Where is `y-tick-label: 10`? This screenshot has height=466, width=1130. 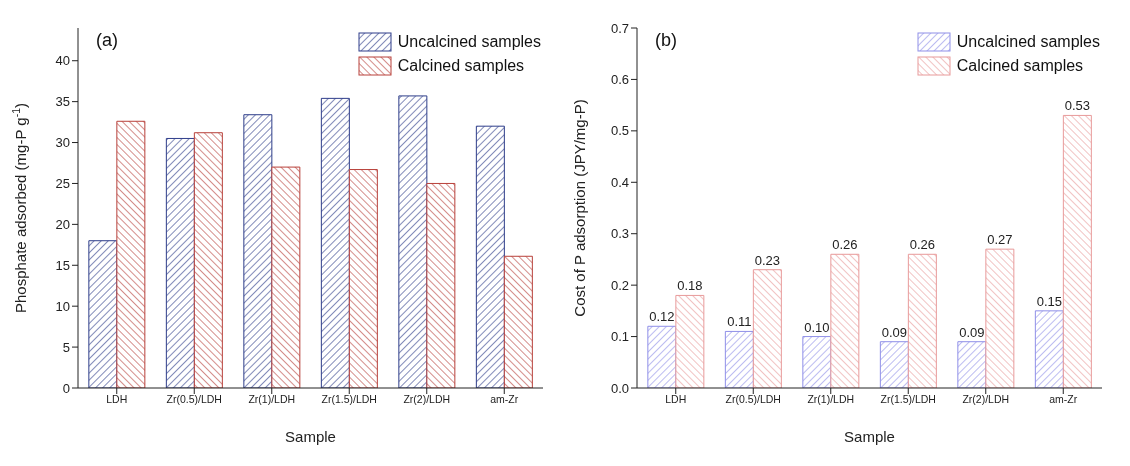
y-tick-label: 10 is located at coordinates (62, 306).